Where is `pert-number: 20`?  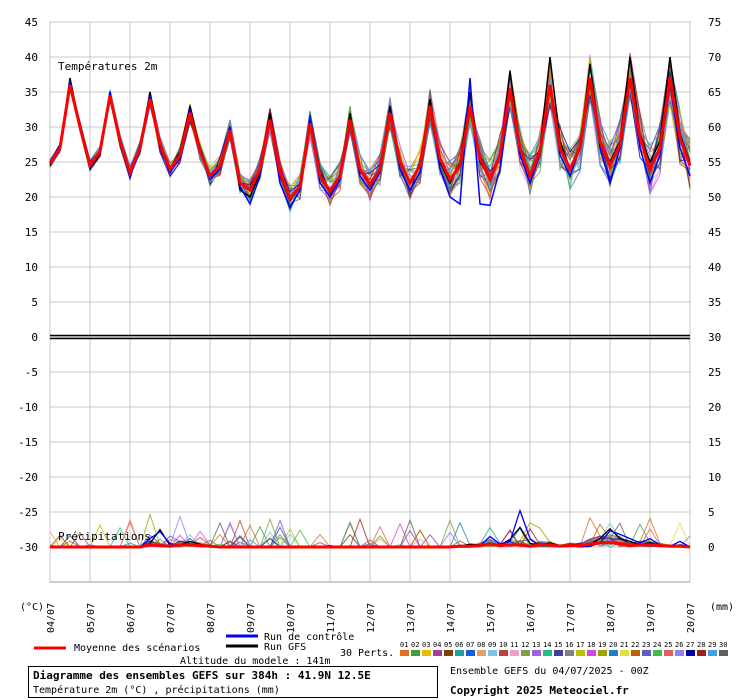 pert-number: 20 is located at coordinates (613, 645).